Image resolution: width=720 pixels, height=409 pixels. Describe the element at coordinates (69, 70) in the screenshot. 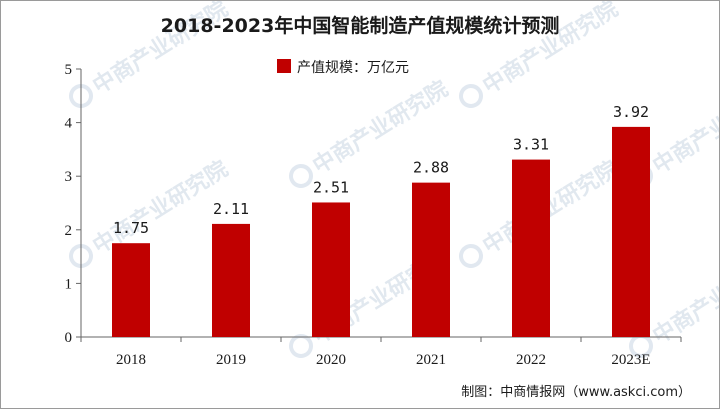

I see `y-tick-label: 5` at that location.